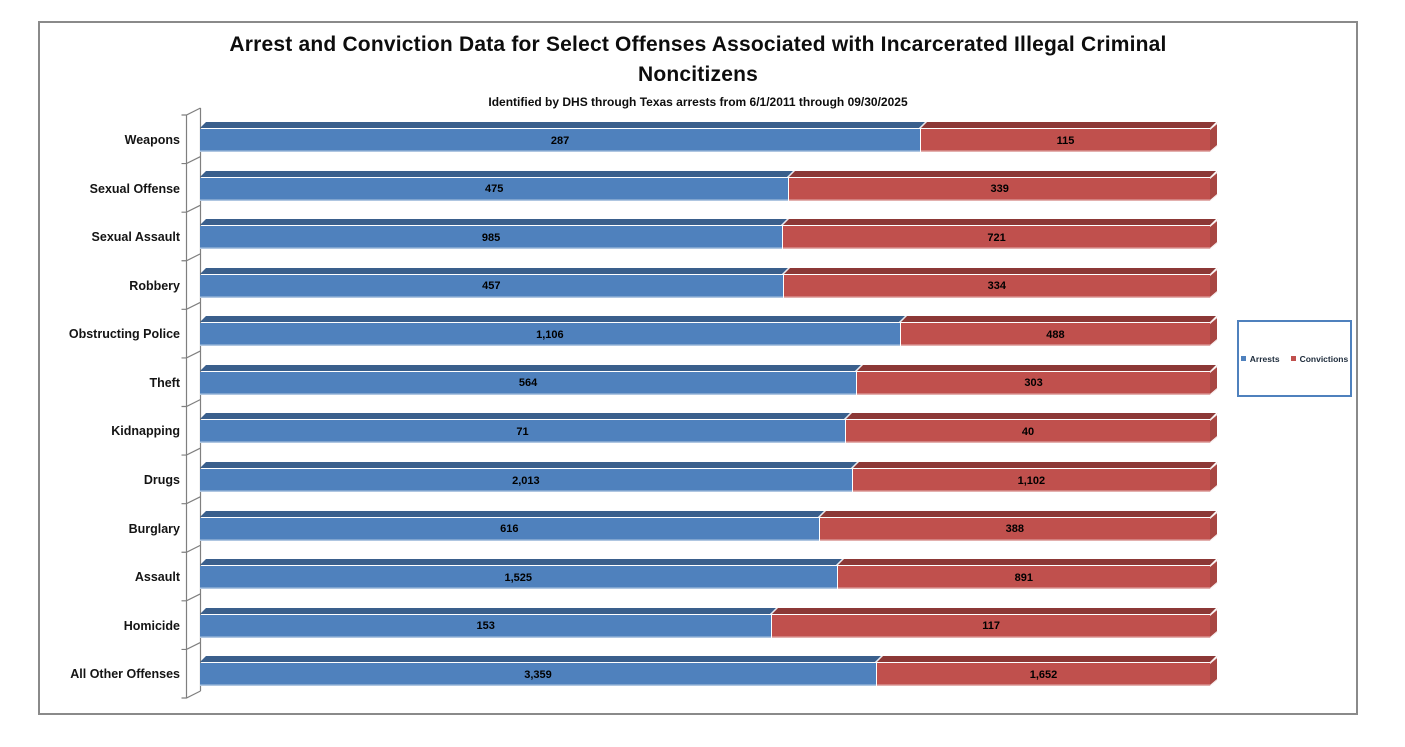 This screenshot has height=747, width=1405. What do you see at coordinates (553, 331) in the screenshot?
I see `segment-arrests: 1,106` at bounding box center [553, 331].